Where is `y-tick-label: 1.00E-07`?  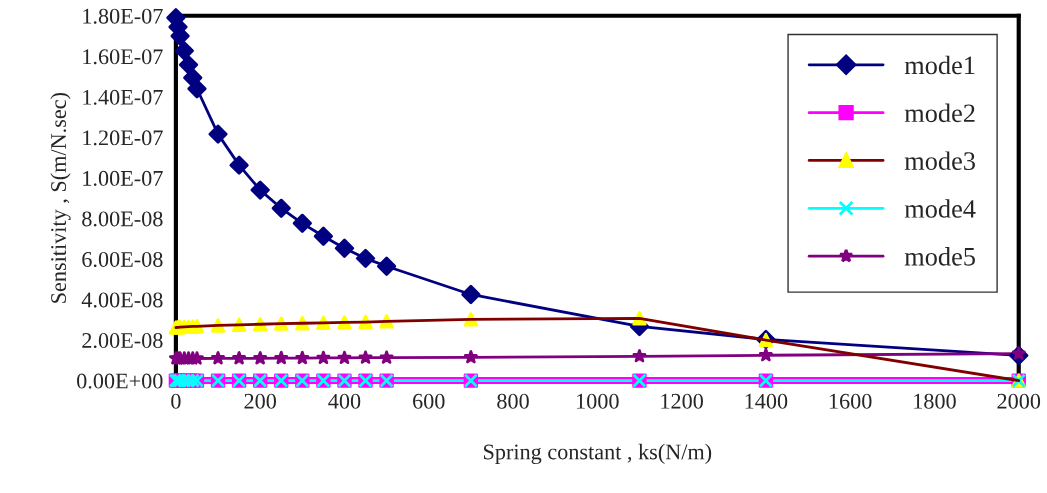
y-tick-label: 1.00E-07 is located at coordinates (123, 178).